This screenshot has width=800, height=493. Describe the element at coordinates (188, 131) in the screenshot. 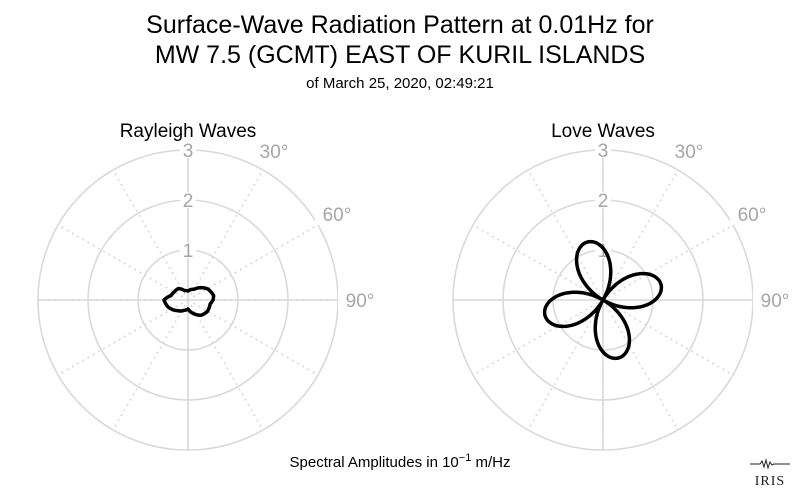

I see `panel-title: Rayleigh Waves` at that location.